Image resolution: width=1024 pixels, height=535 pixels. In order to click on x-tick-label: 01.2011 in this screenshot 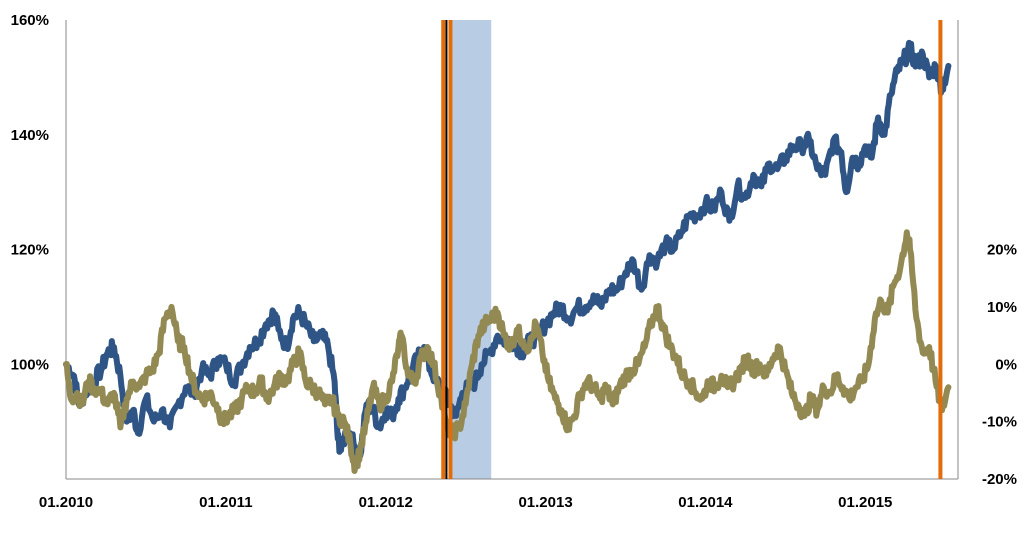, I will do `click(225, 502)`.